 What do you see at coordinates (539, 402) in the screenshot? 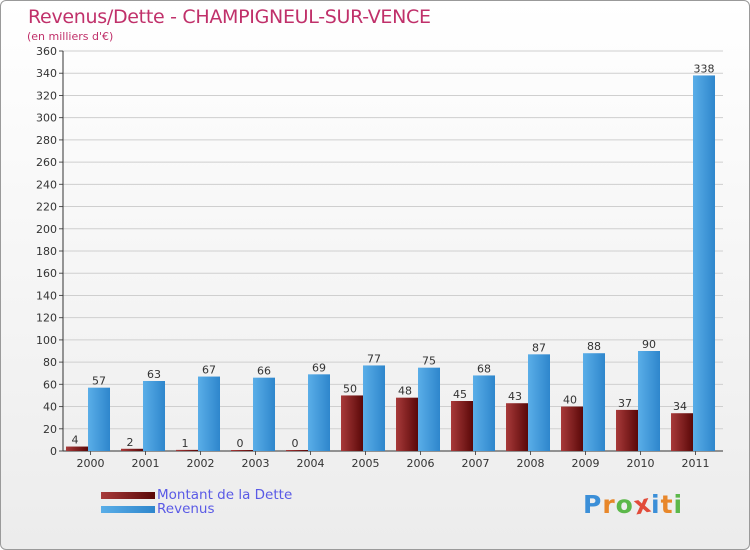
I see `bar-revenus-2008` at bounding box center [539, 402].